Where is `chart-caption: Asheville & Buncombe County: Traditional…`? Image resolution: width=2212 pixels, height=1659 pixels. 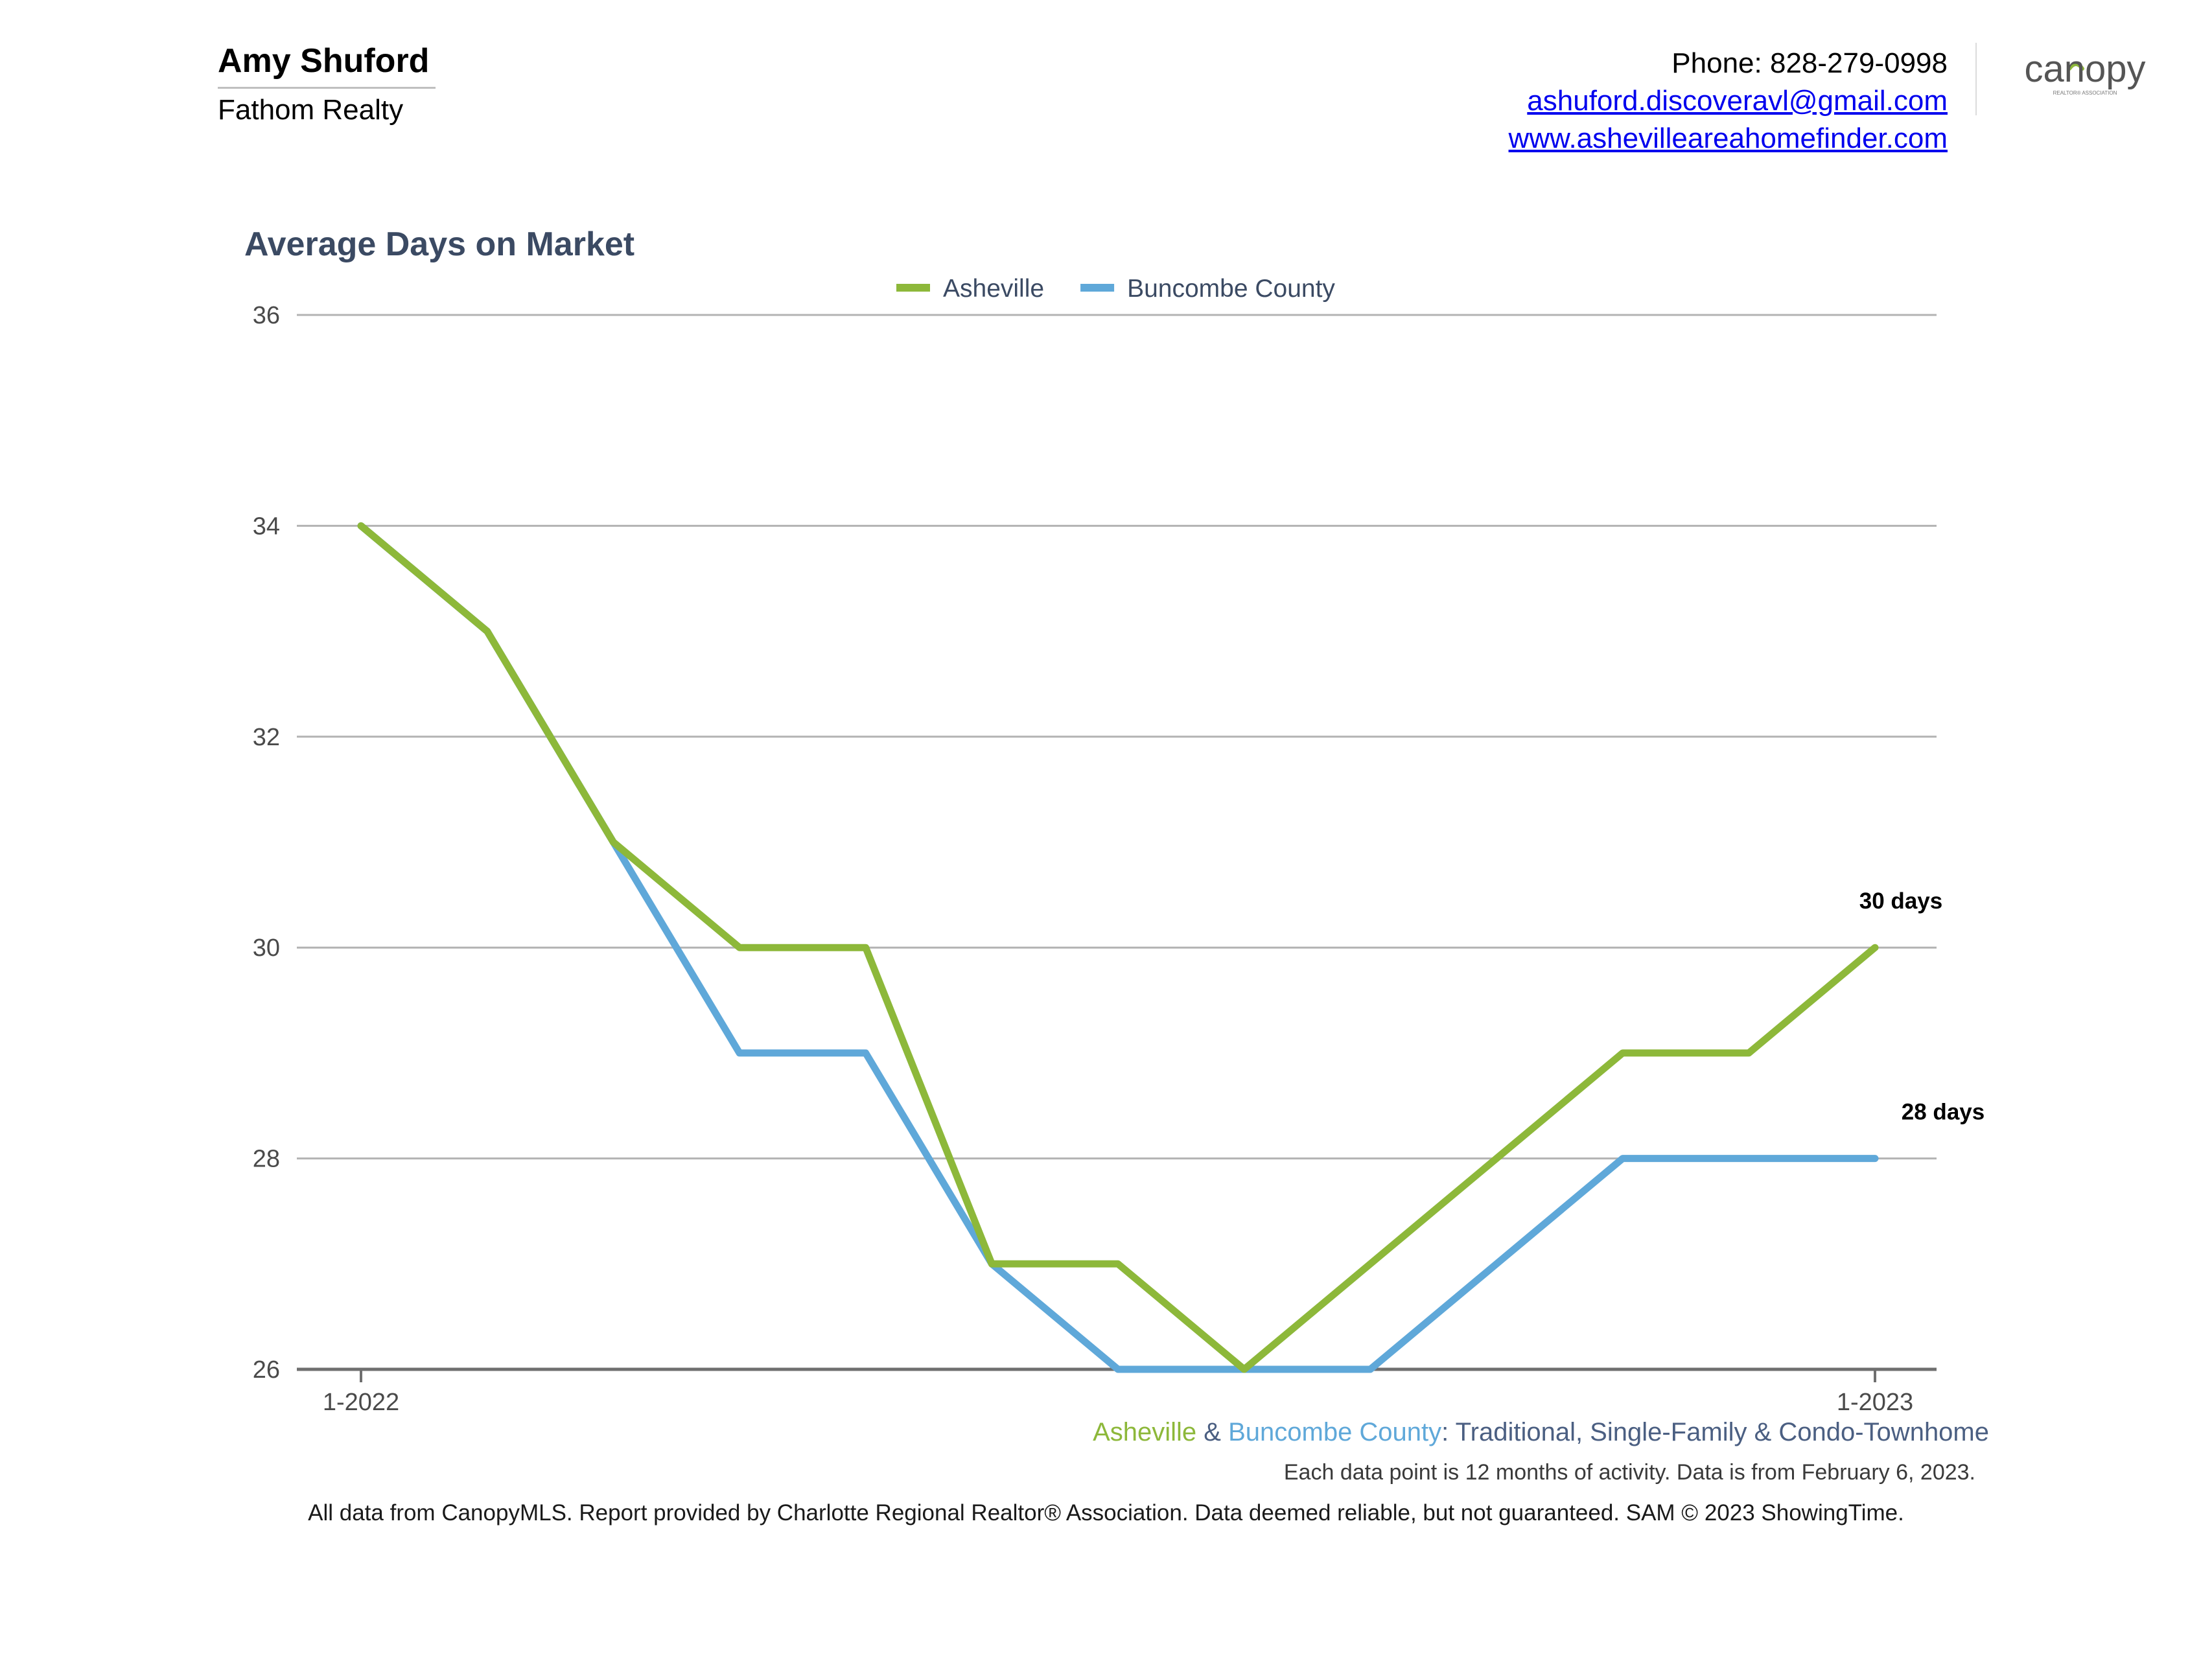 chart-caption: Asheville & Buncombe County: Traditional… is located at coordinates (1541, 1432).